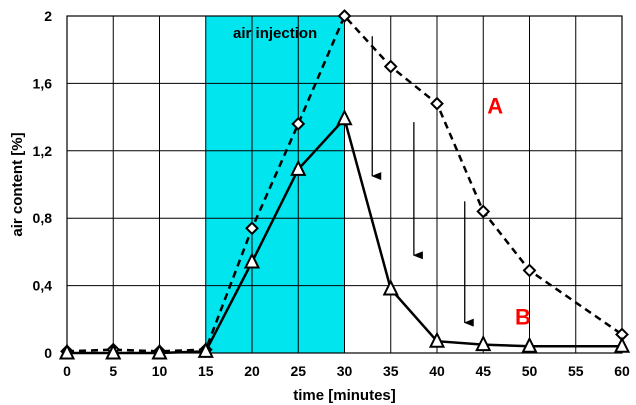  I want to click on y-tick-label: 2, so click(48, 16).